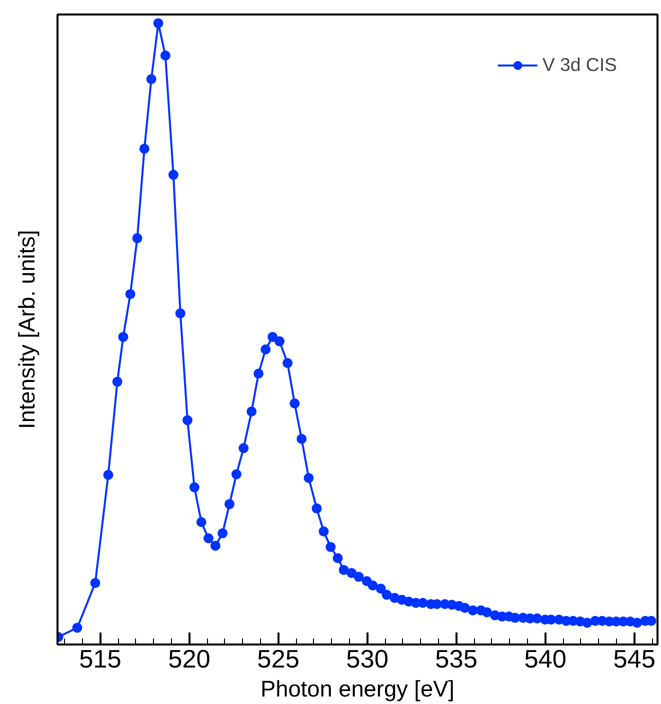 This screenshot has height=704, width=661. I want to click on x-axis-title: Photon energy [eV], so click(357, 689).